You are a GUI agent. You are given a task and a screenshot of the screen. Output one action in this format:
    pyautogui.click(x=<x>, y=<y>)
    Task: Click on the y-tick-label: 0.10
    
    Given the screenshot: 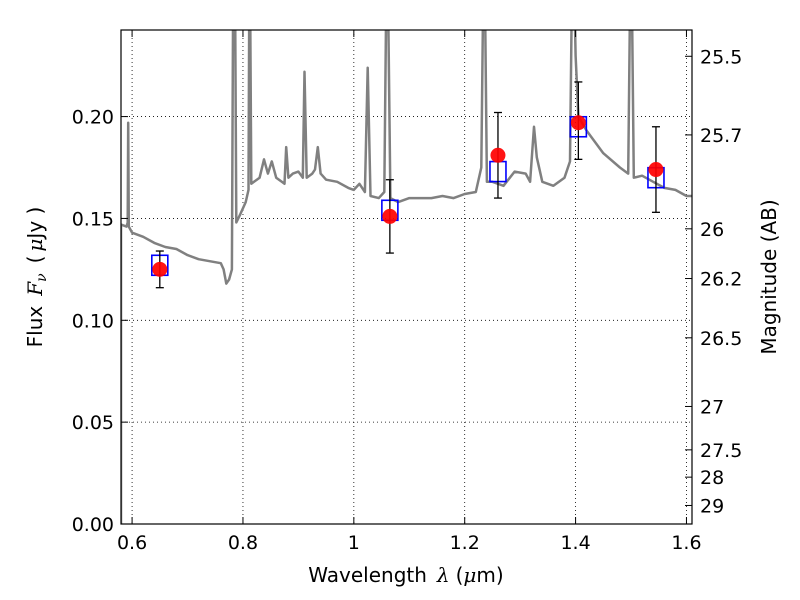 What is the action you would take?
    pyautogui.click(x=93, y=321)
    